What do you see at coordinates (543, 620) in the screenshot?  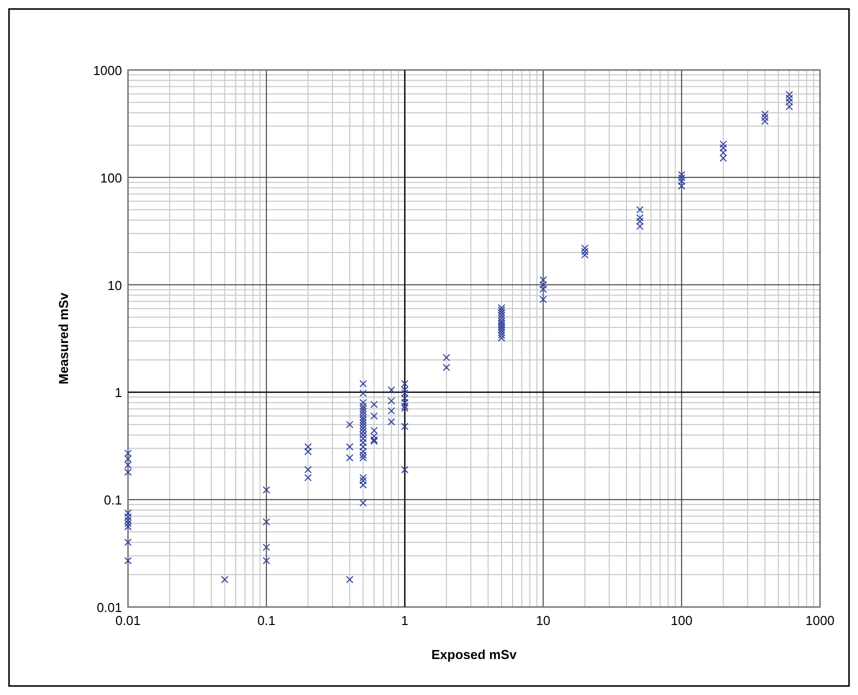 I see `x-tick-label: 10` at bounding box center [543, 620].